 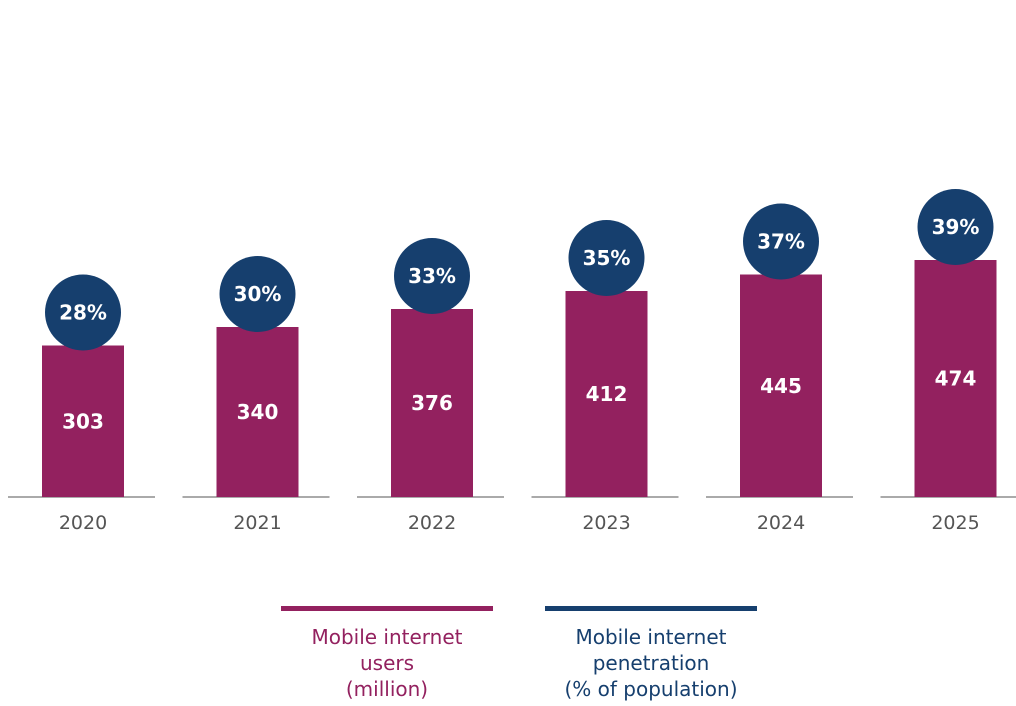 I want to click on penetration-label: 33%, so click(x=432, y=276).